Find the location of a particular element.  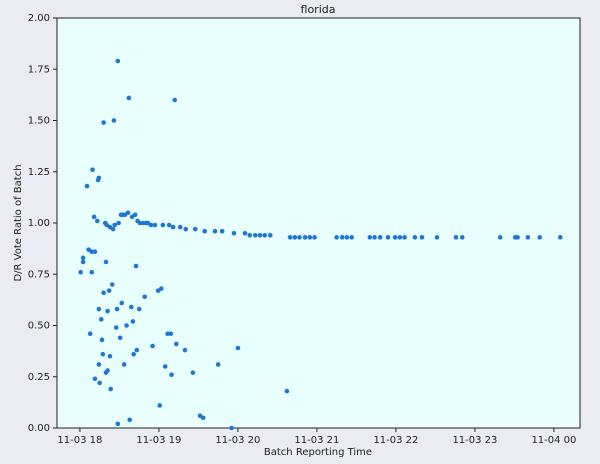

x-tick-label: 11-03 19 is located at coordinates (158, 440).